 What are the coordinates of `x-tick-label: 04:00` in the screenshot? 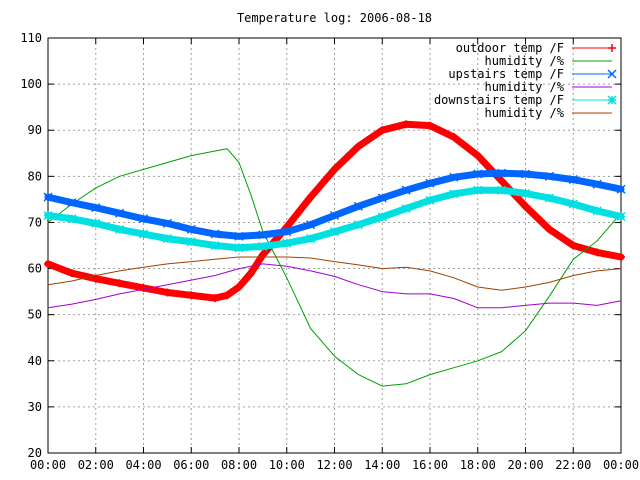 It's located at (143, 465).